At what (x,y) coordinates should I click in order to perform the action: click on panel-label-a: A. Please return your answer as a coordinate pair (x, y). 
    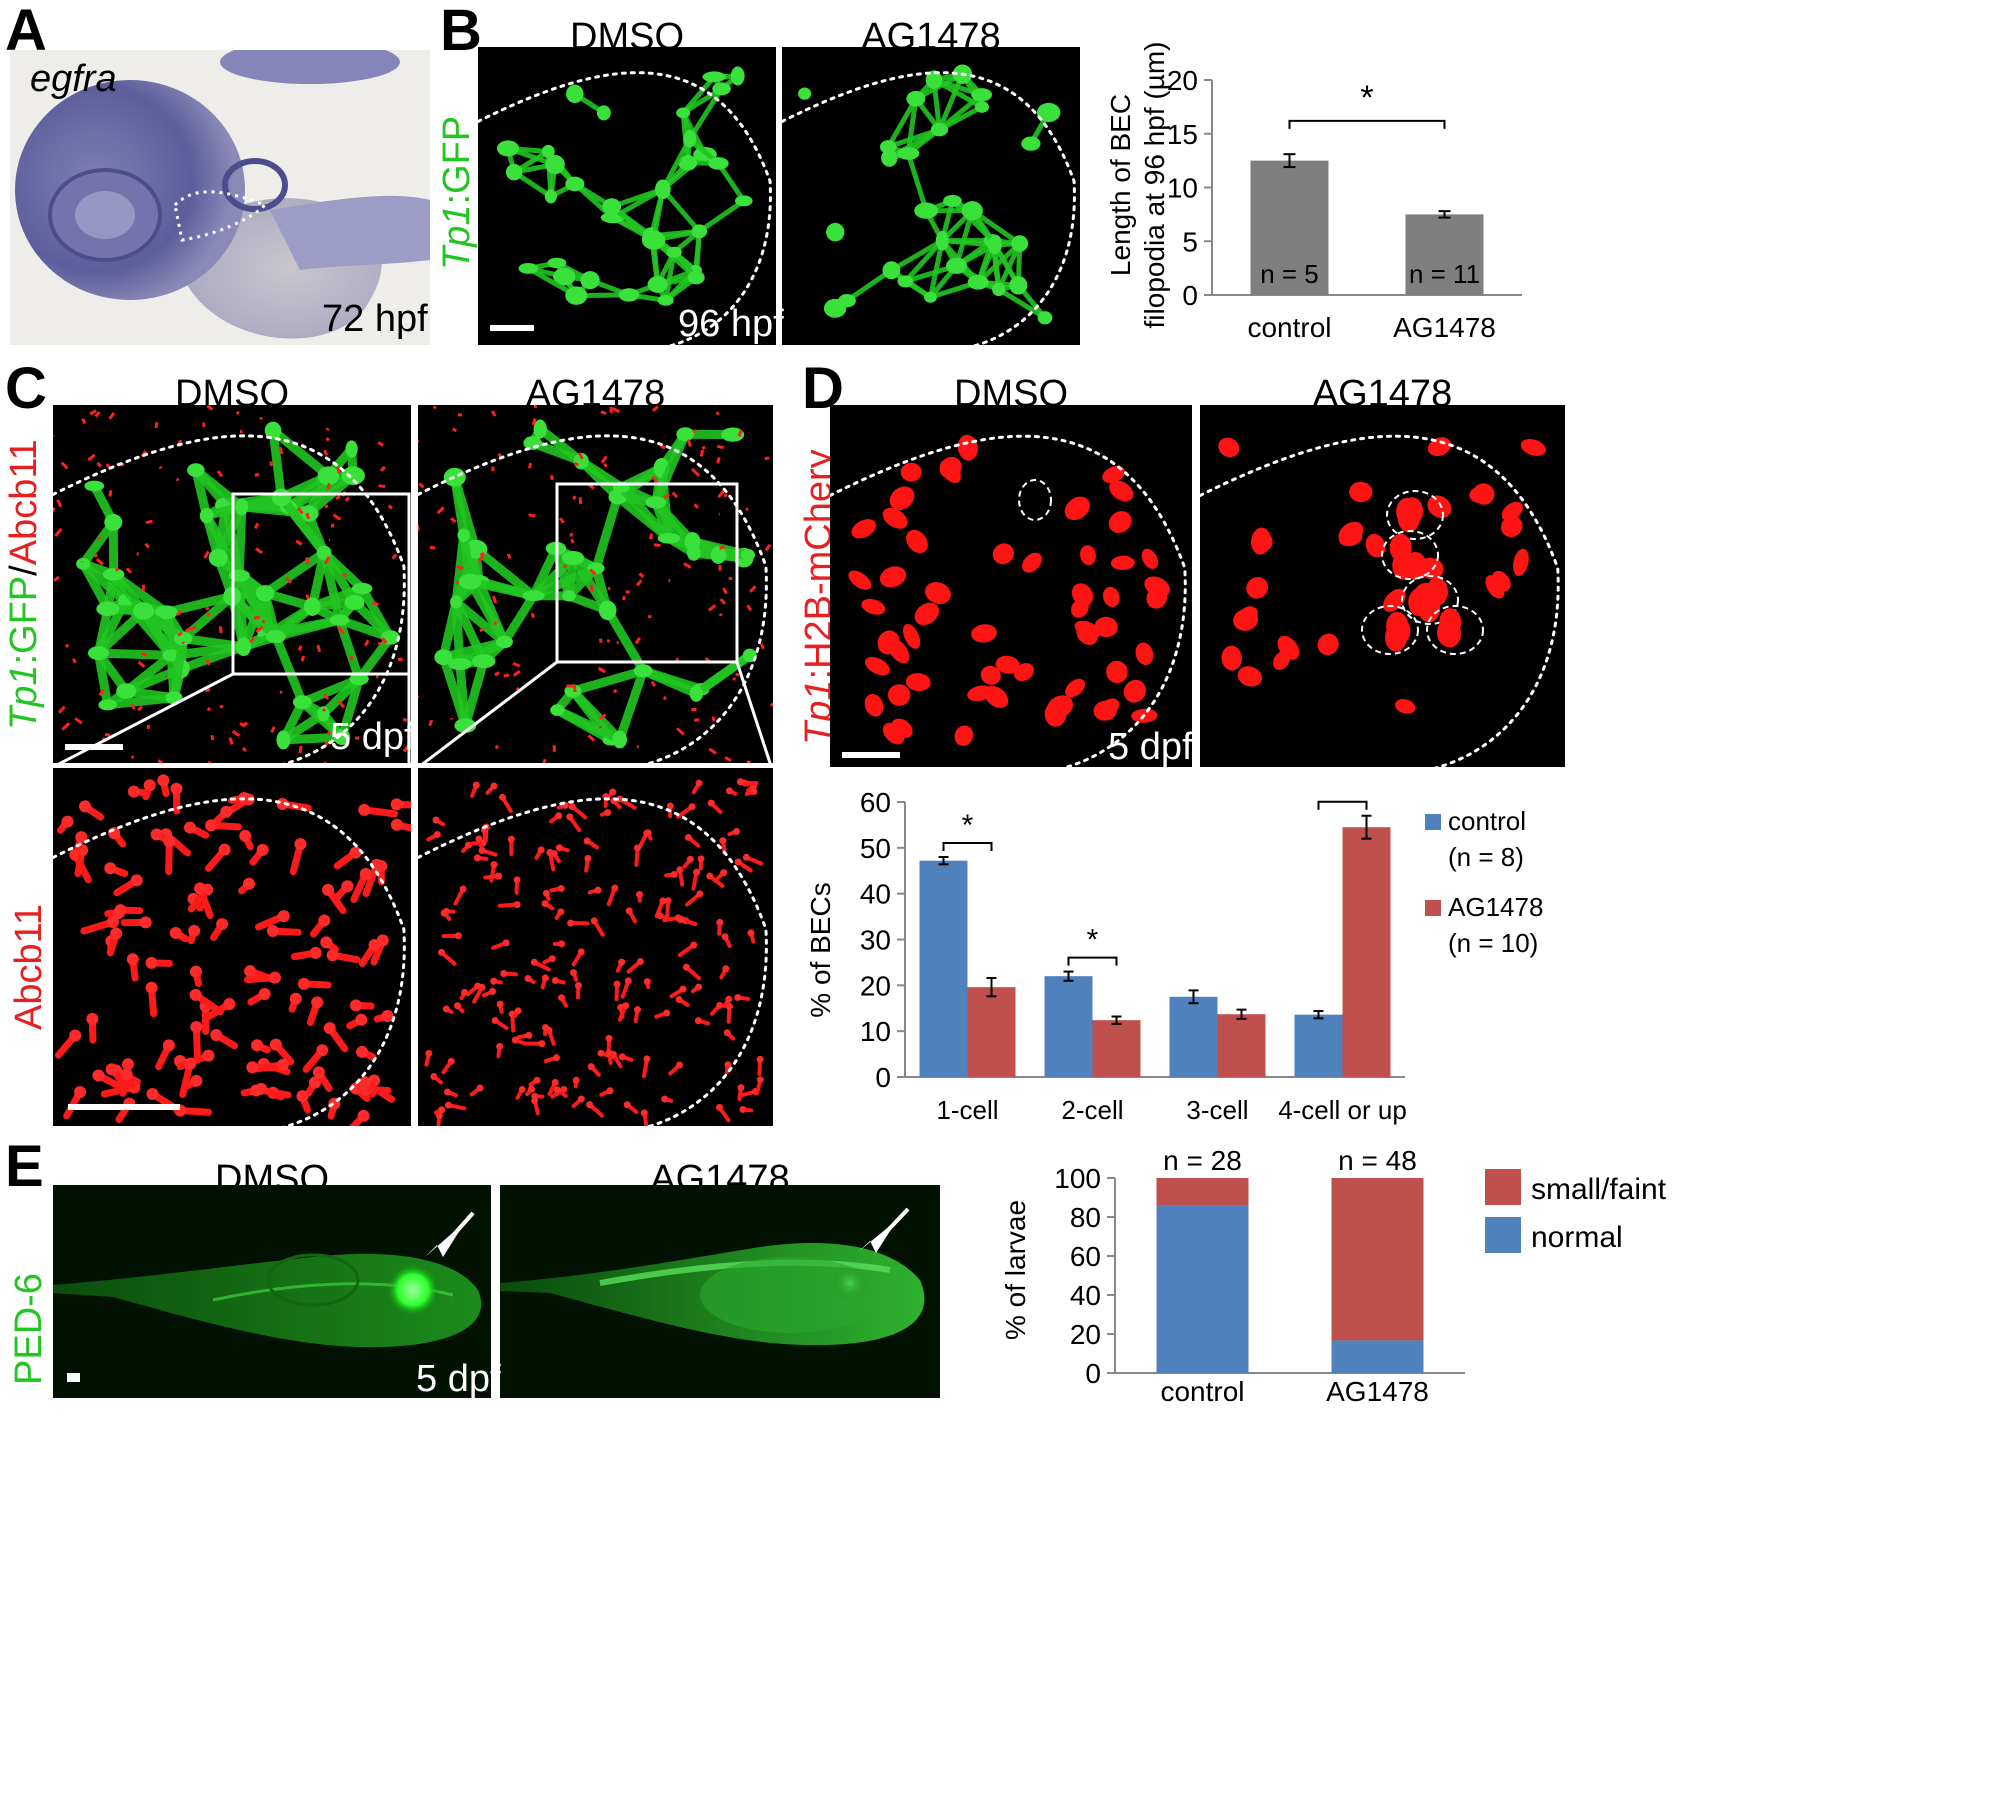
    Looking at the image, I should click on (26, 31).